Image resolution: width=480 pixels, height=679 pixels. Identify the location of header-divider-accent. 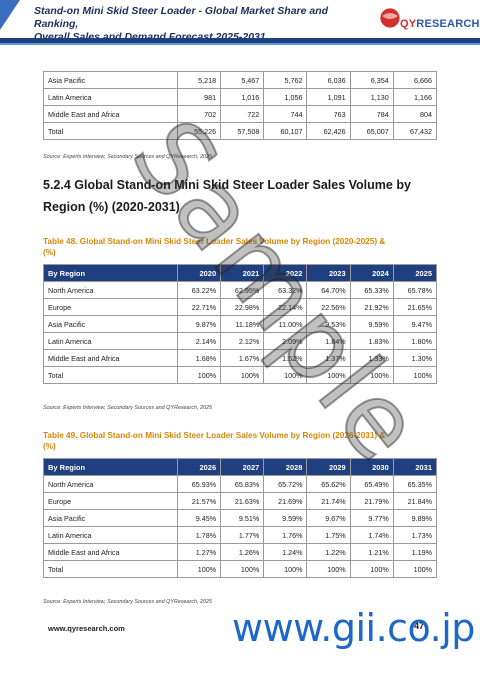
(240, 44).